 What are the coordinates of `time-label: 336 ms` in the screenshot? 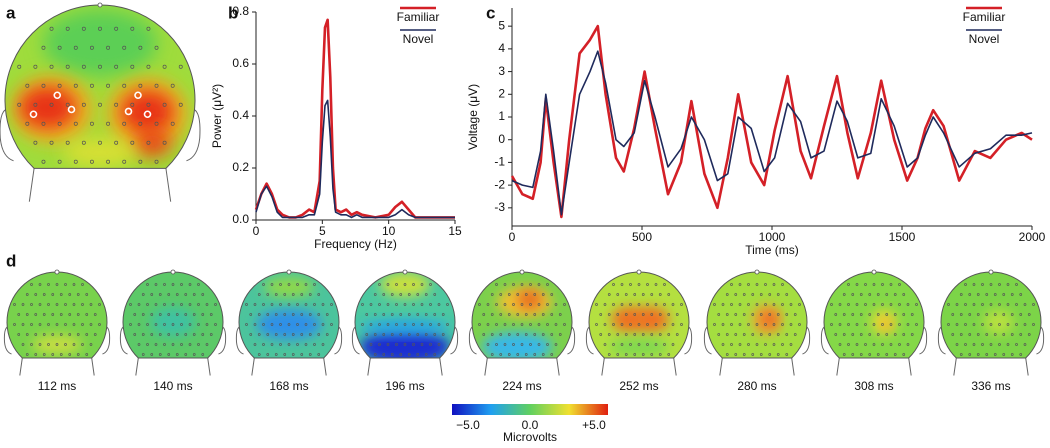 It's located at (990, 386).